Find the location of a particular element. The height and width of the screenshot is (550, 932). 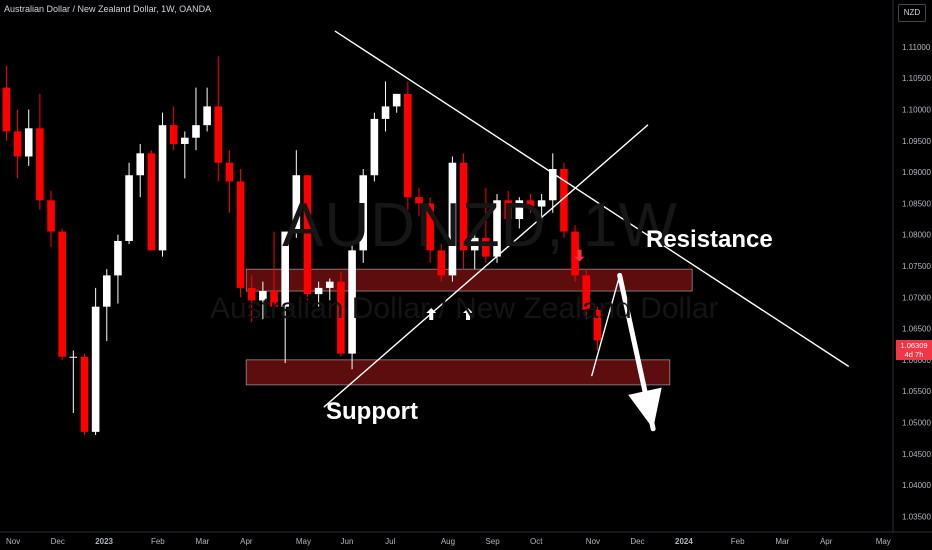

time-tick-label: Jun is located at coordinates (347, 541).